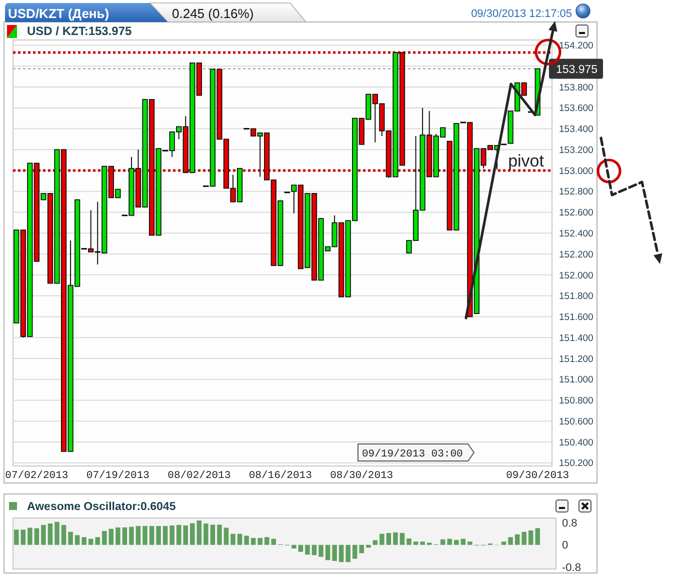  What do you see at coordinates (412, 454) in the screenshot?
I see `annotation: 09/19/2013 03:00` at bounding box center [412, 454].